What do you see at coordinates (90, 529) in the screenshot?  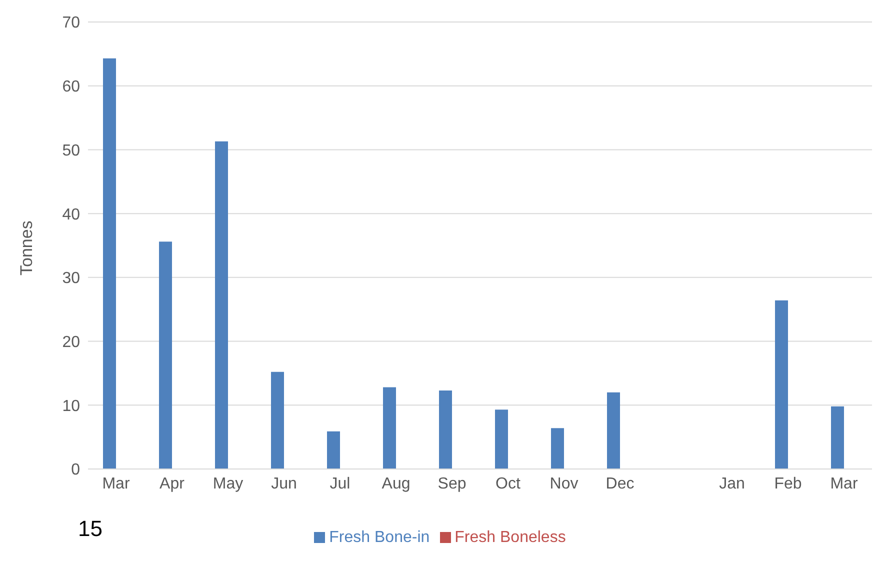 I see `text: 15` at bounding box center [90, 529].